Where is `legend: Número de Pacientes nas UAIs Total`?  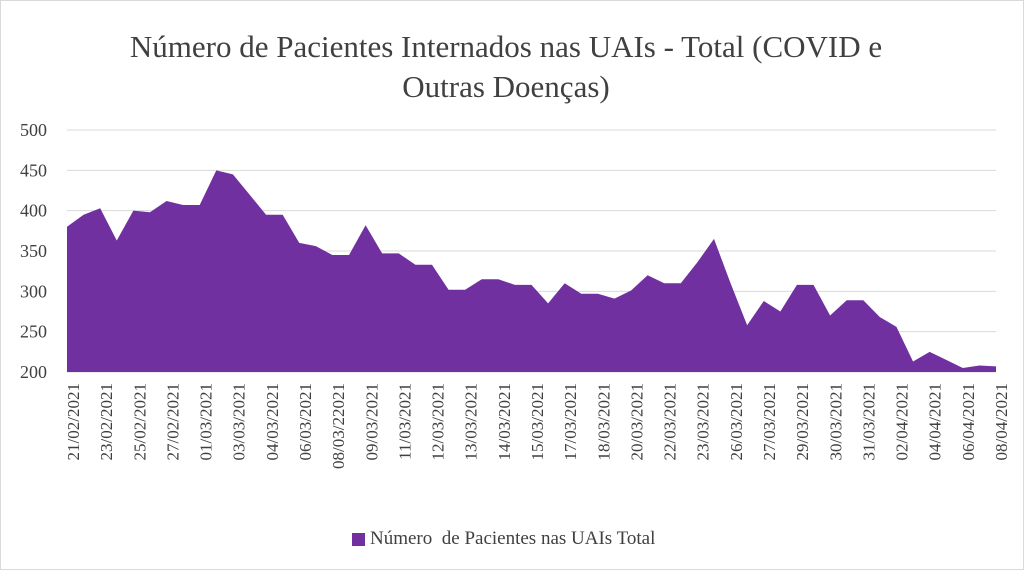
legend: Número de Pacientes nas UAIs Total is located at coordinates (503, 539).